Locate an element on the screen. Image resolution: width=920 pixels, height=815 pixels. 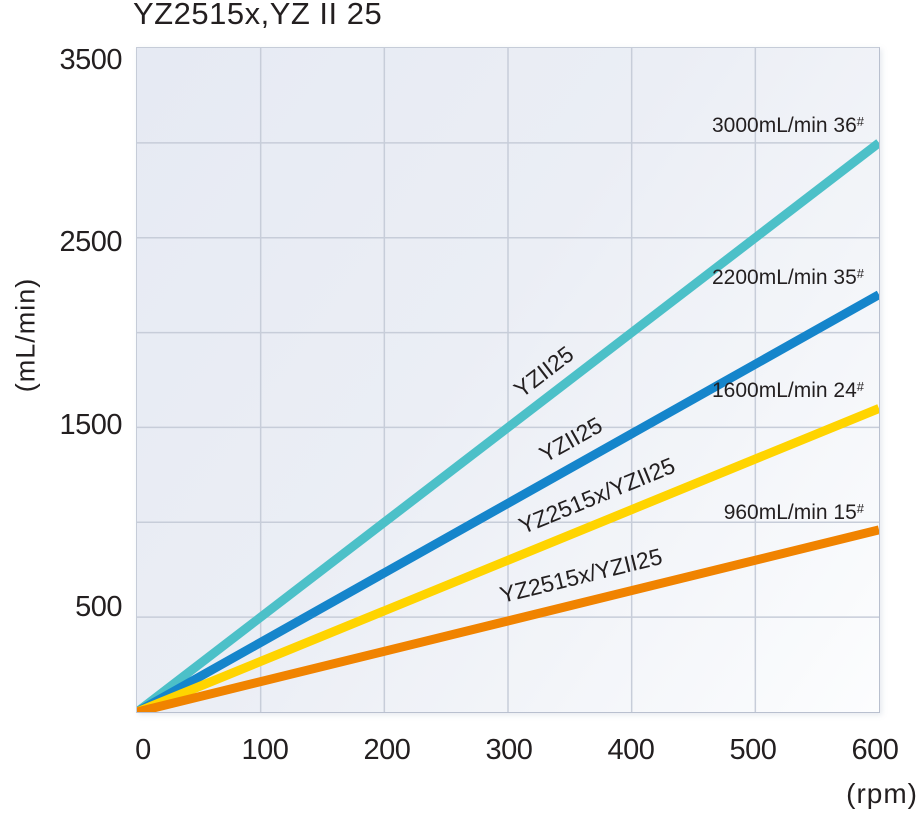
y-tick-label: 3500 is located at coordinates (90, 60).